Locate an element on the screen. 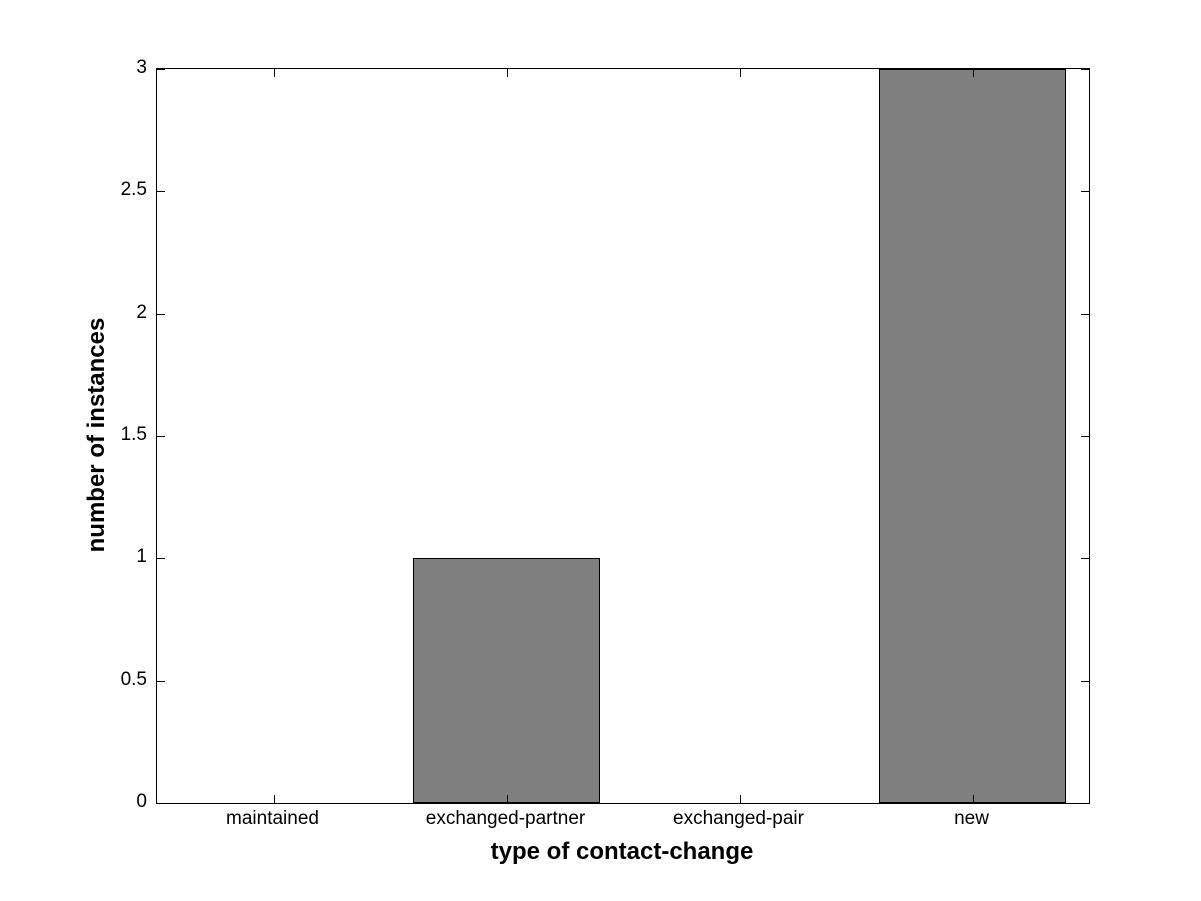 This screenshot has height=901, width=1201. y-tick-label: 0 is located at coordinates (141, 802).